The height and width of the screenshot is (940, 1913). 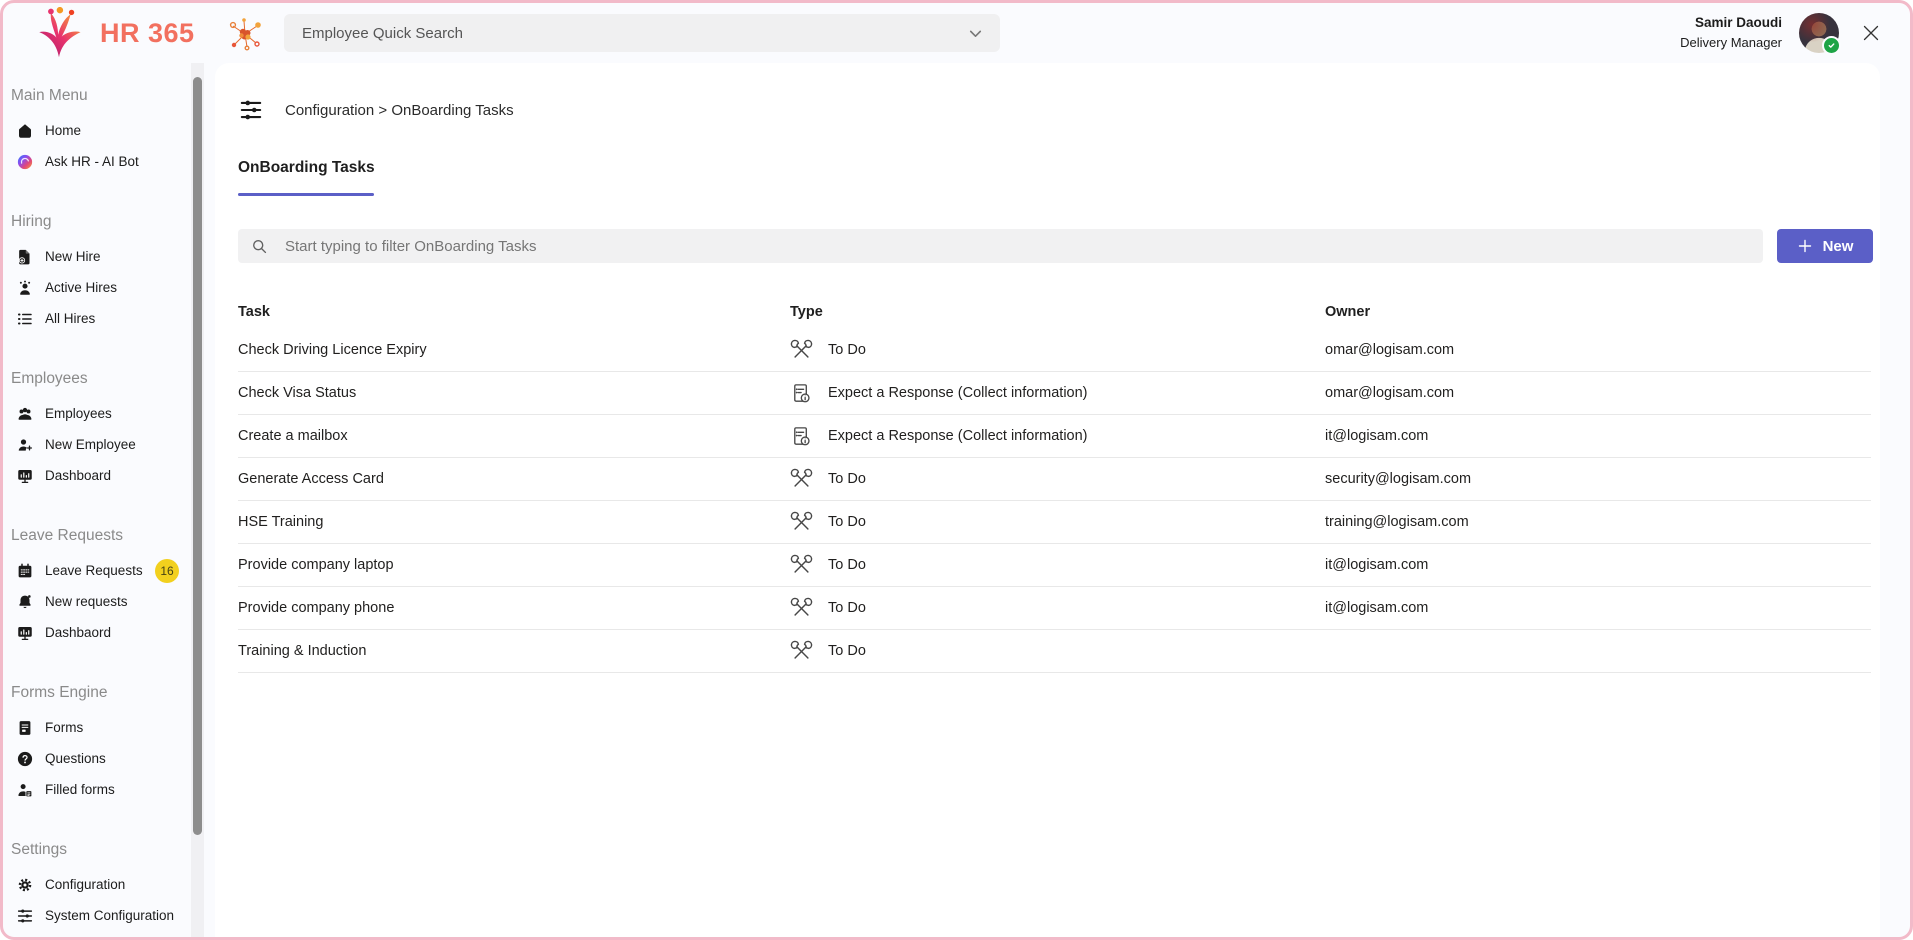 I want to click on sidebar-item-label: Ask HR - AI Bot, so click(x=92, y=161).